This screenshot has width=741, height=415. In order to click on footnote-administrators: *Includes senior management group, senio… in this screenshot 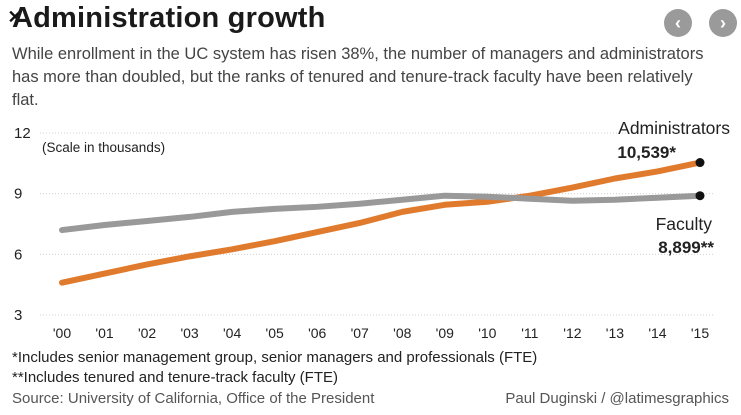, I will do `click(275, 357)`.